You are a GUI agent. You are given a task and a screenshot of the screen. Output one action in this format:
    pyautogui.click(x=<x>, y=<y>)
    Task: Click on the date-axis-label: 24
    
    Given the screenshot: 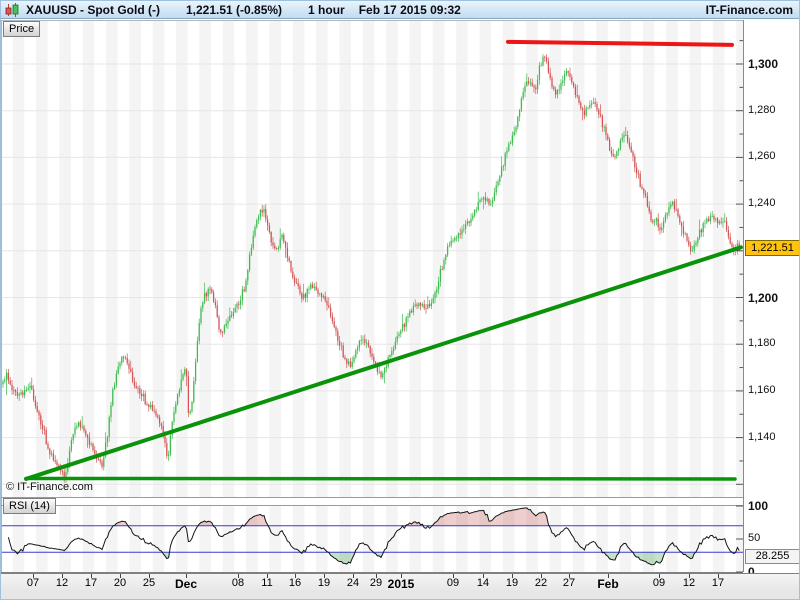 What is the action you would take?
    pyautogui.click(x=353, y=583)
    